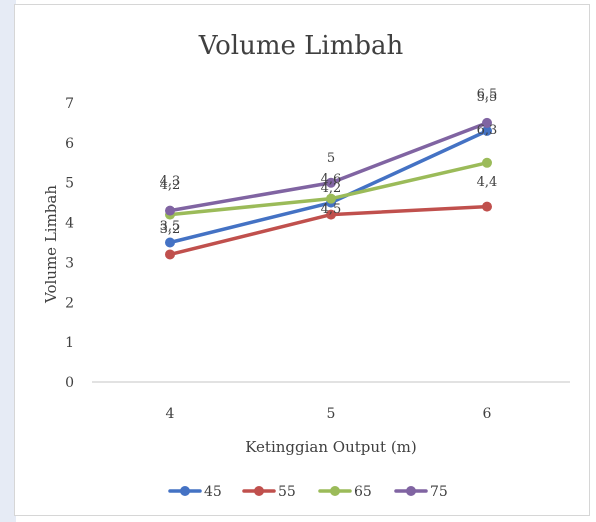 The width and height of the screenshot is (596, 522). I want to click on x-ticks: 4 5 6, so click(329, 414).